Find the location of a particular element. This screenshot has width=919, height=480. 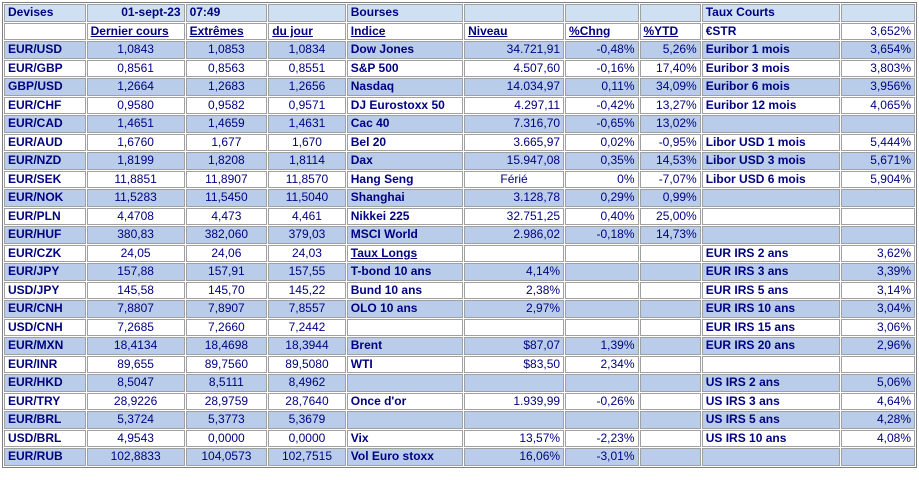

index-name: Taux Longs is located at coordinates (405, 253).